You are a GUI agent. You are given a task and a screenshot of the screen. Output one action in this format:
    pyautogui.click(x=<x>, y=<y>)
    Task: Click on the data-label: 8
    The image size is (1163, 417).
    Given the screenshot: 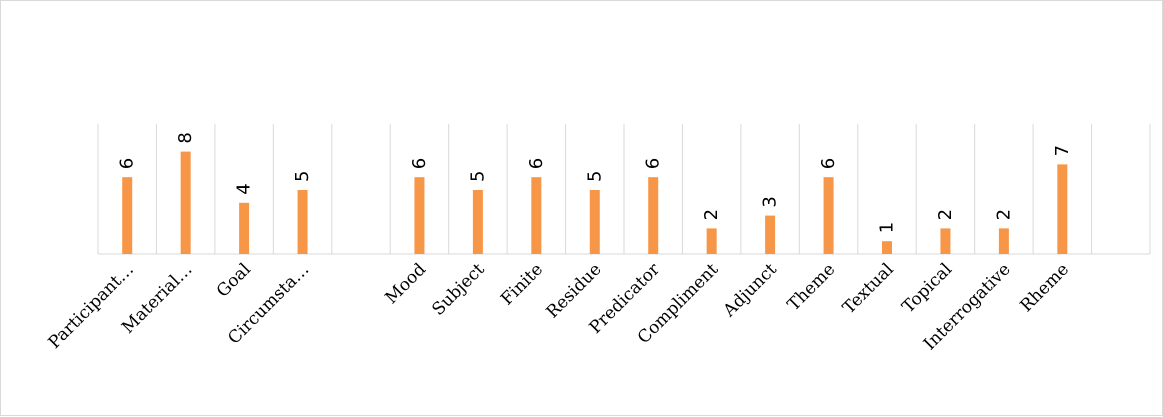 What is the action you would take?
    pyautogui.click(x=185, y=137)
    